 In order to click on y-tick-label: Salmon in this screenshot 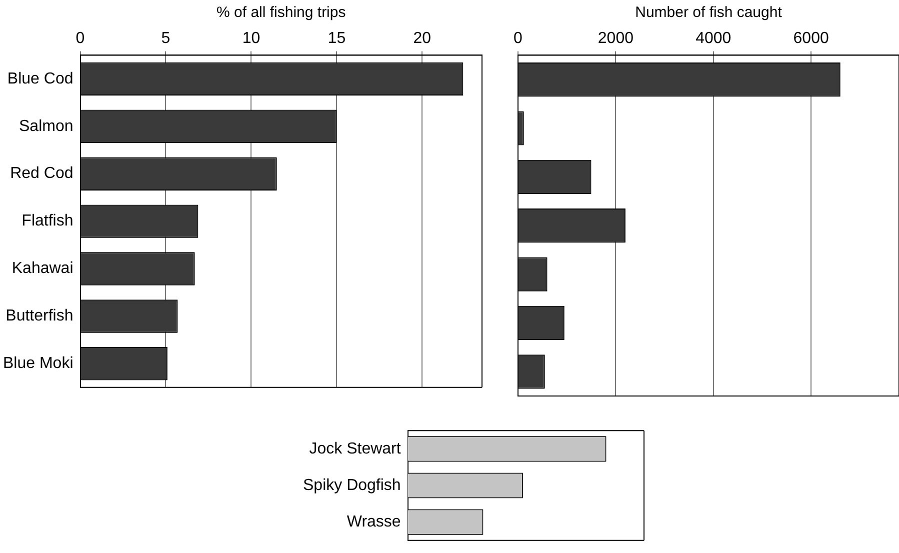, I will do `click(46, 126)`.